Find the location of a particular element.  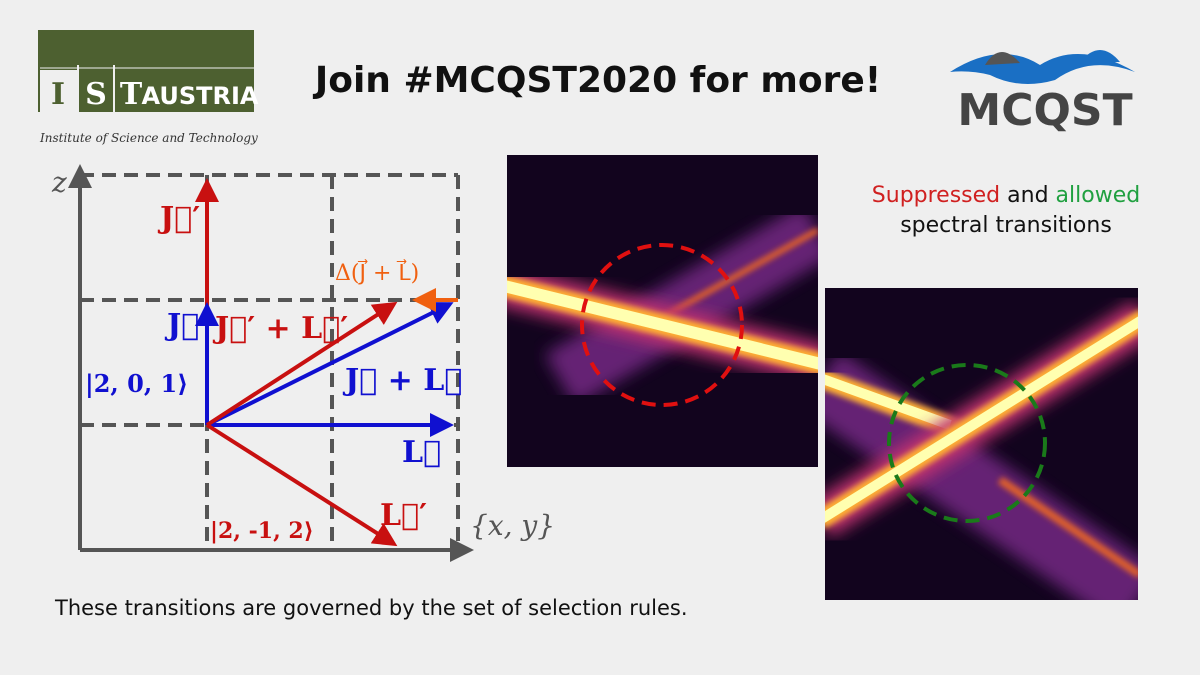

logo-letter: I is located at coordinates (58, 94).